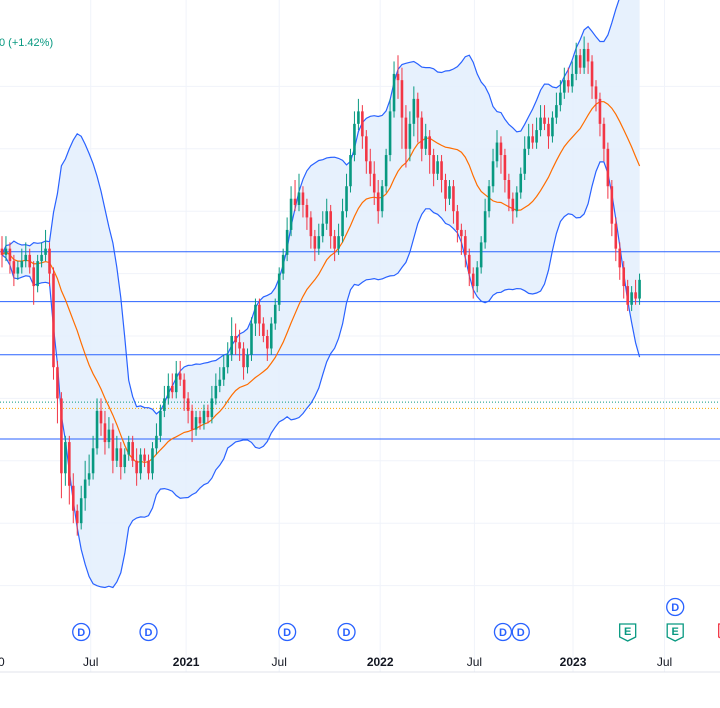  I want to click on event-marker-d-9: D, so click(675, 607).